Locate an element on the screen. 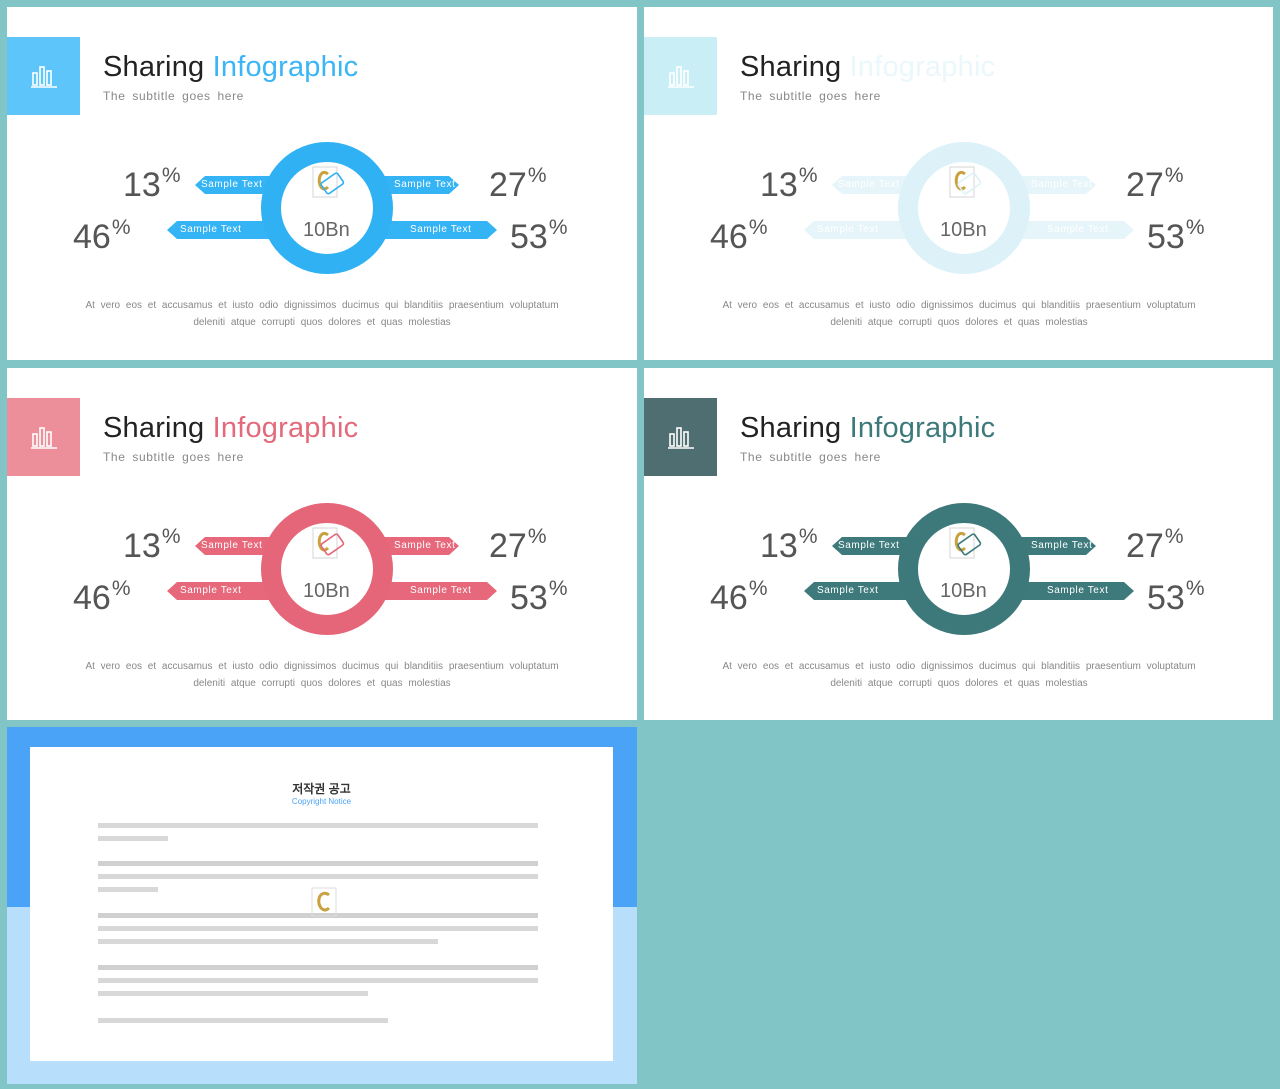  watermark-logo is located at coordinates (324, 902).